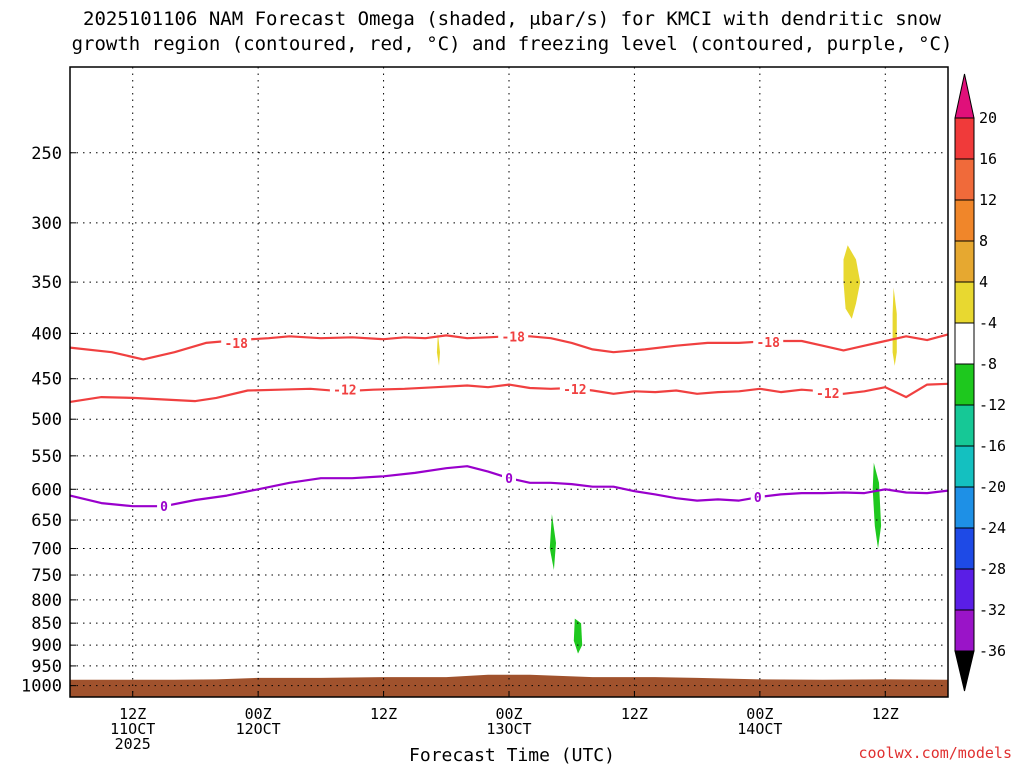 This screenshot has height=768, width=1024. Describe the element at coordinates (992, 528) in the screenshot. I see `colorbar-label: -24` at that location.